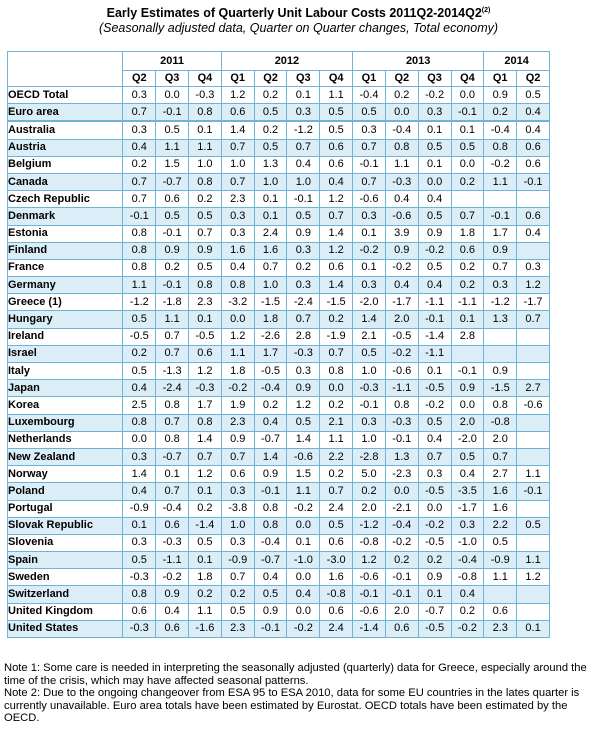 This screenshot has height=737, width=597. What do you see at coordinates (467, 577) in the screenshot?
I see `value-cell: -0.8` at bounding box center [467, 577].